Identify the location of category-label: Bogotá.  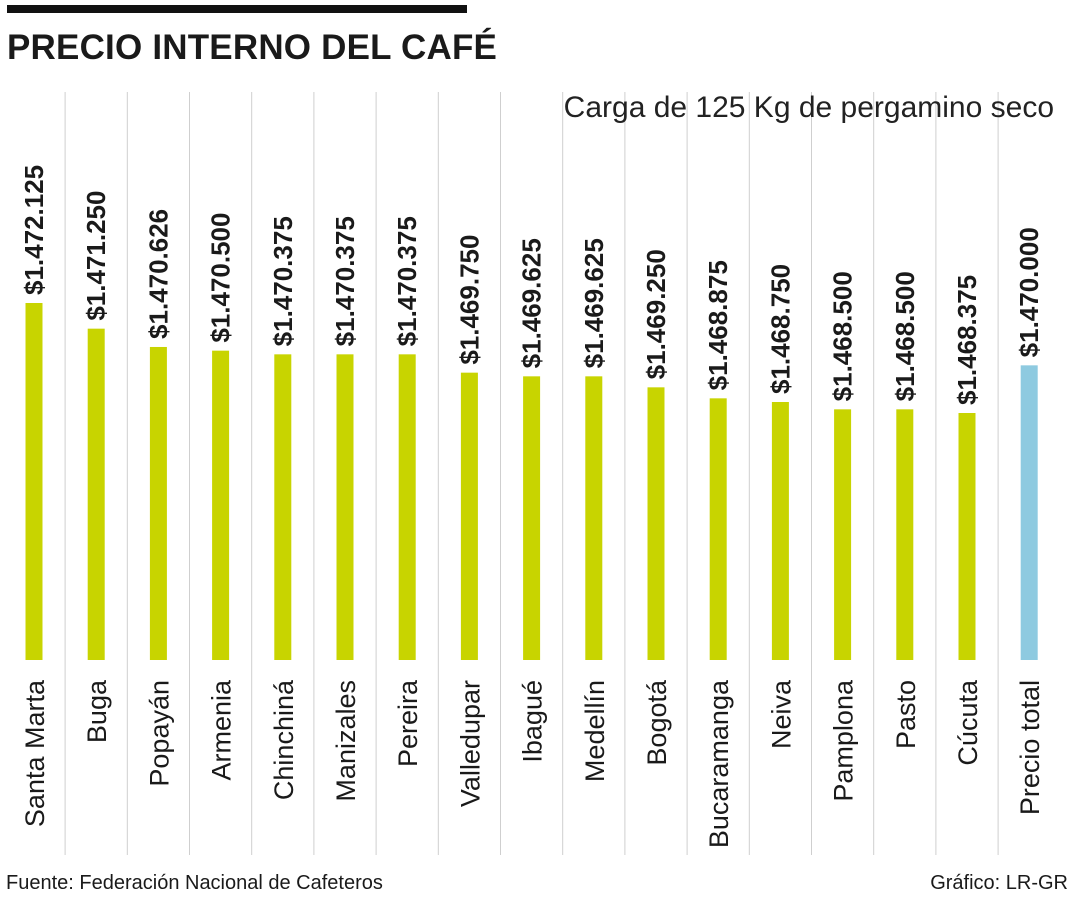
(657, 722).